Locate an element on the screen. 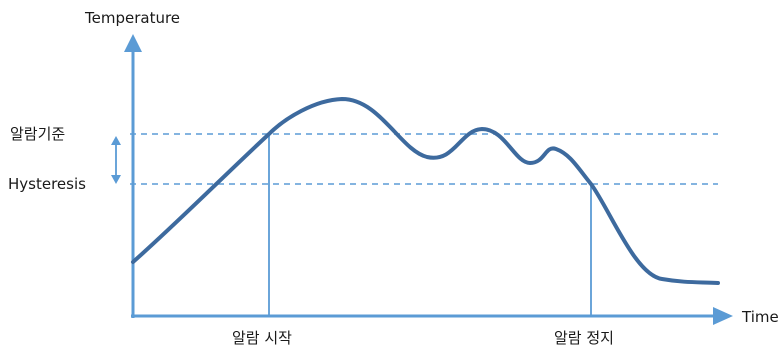 The width and height of the screenshot is (781, 346). alarm-threshold-label: 알람기준 is located at coordinates (37, 134).